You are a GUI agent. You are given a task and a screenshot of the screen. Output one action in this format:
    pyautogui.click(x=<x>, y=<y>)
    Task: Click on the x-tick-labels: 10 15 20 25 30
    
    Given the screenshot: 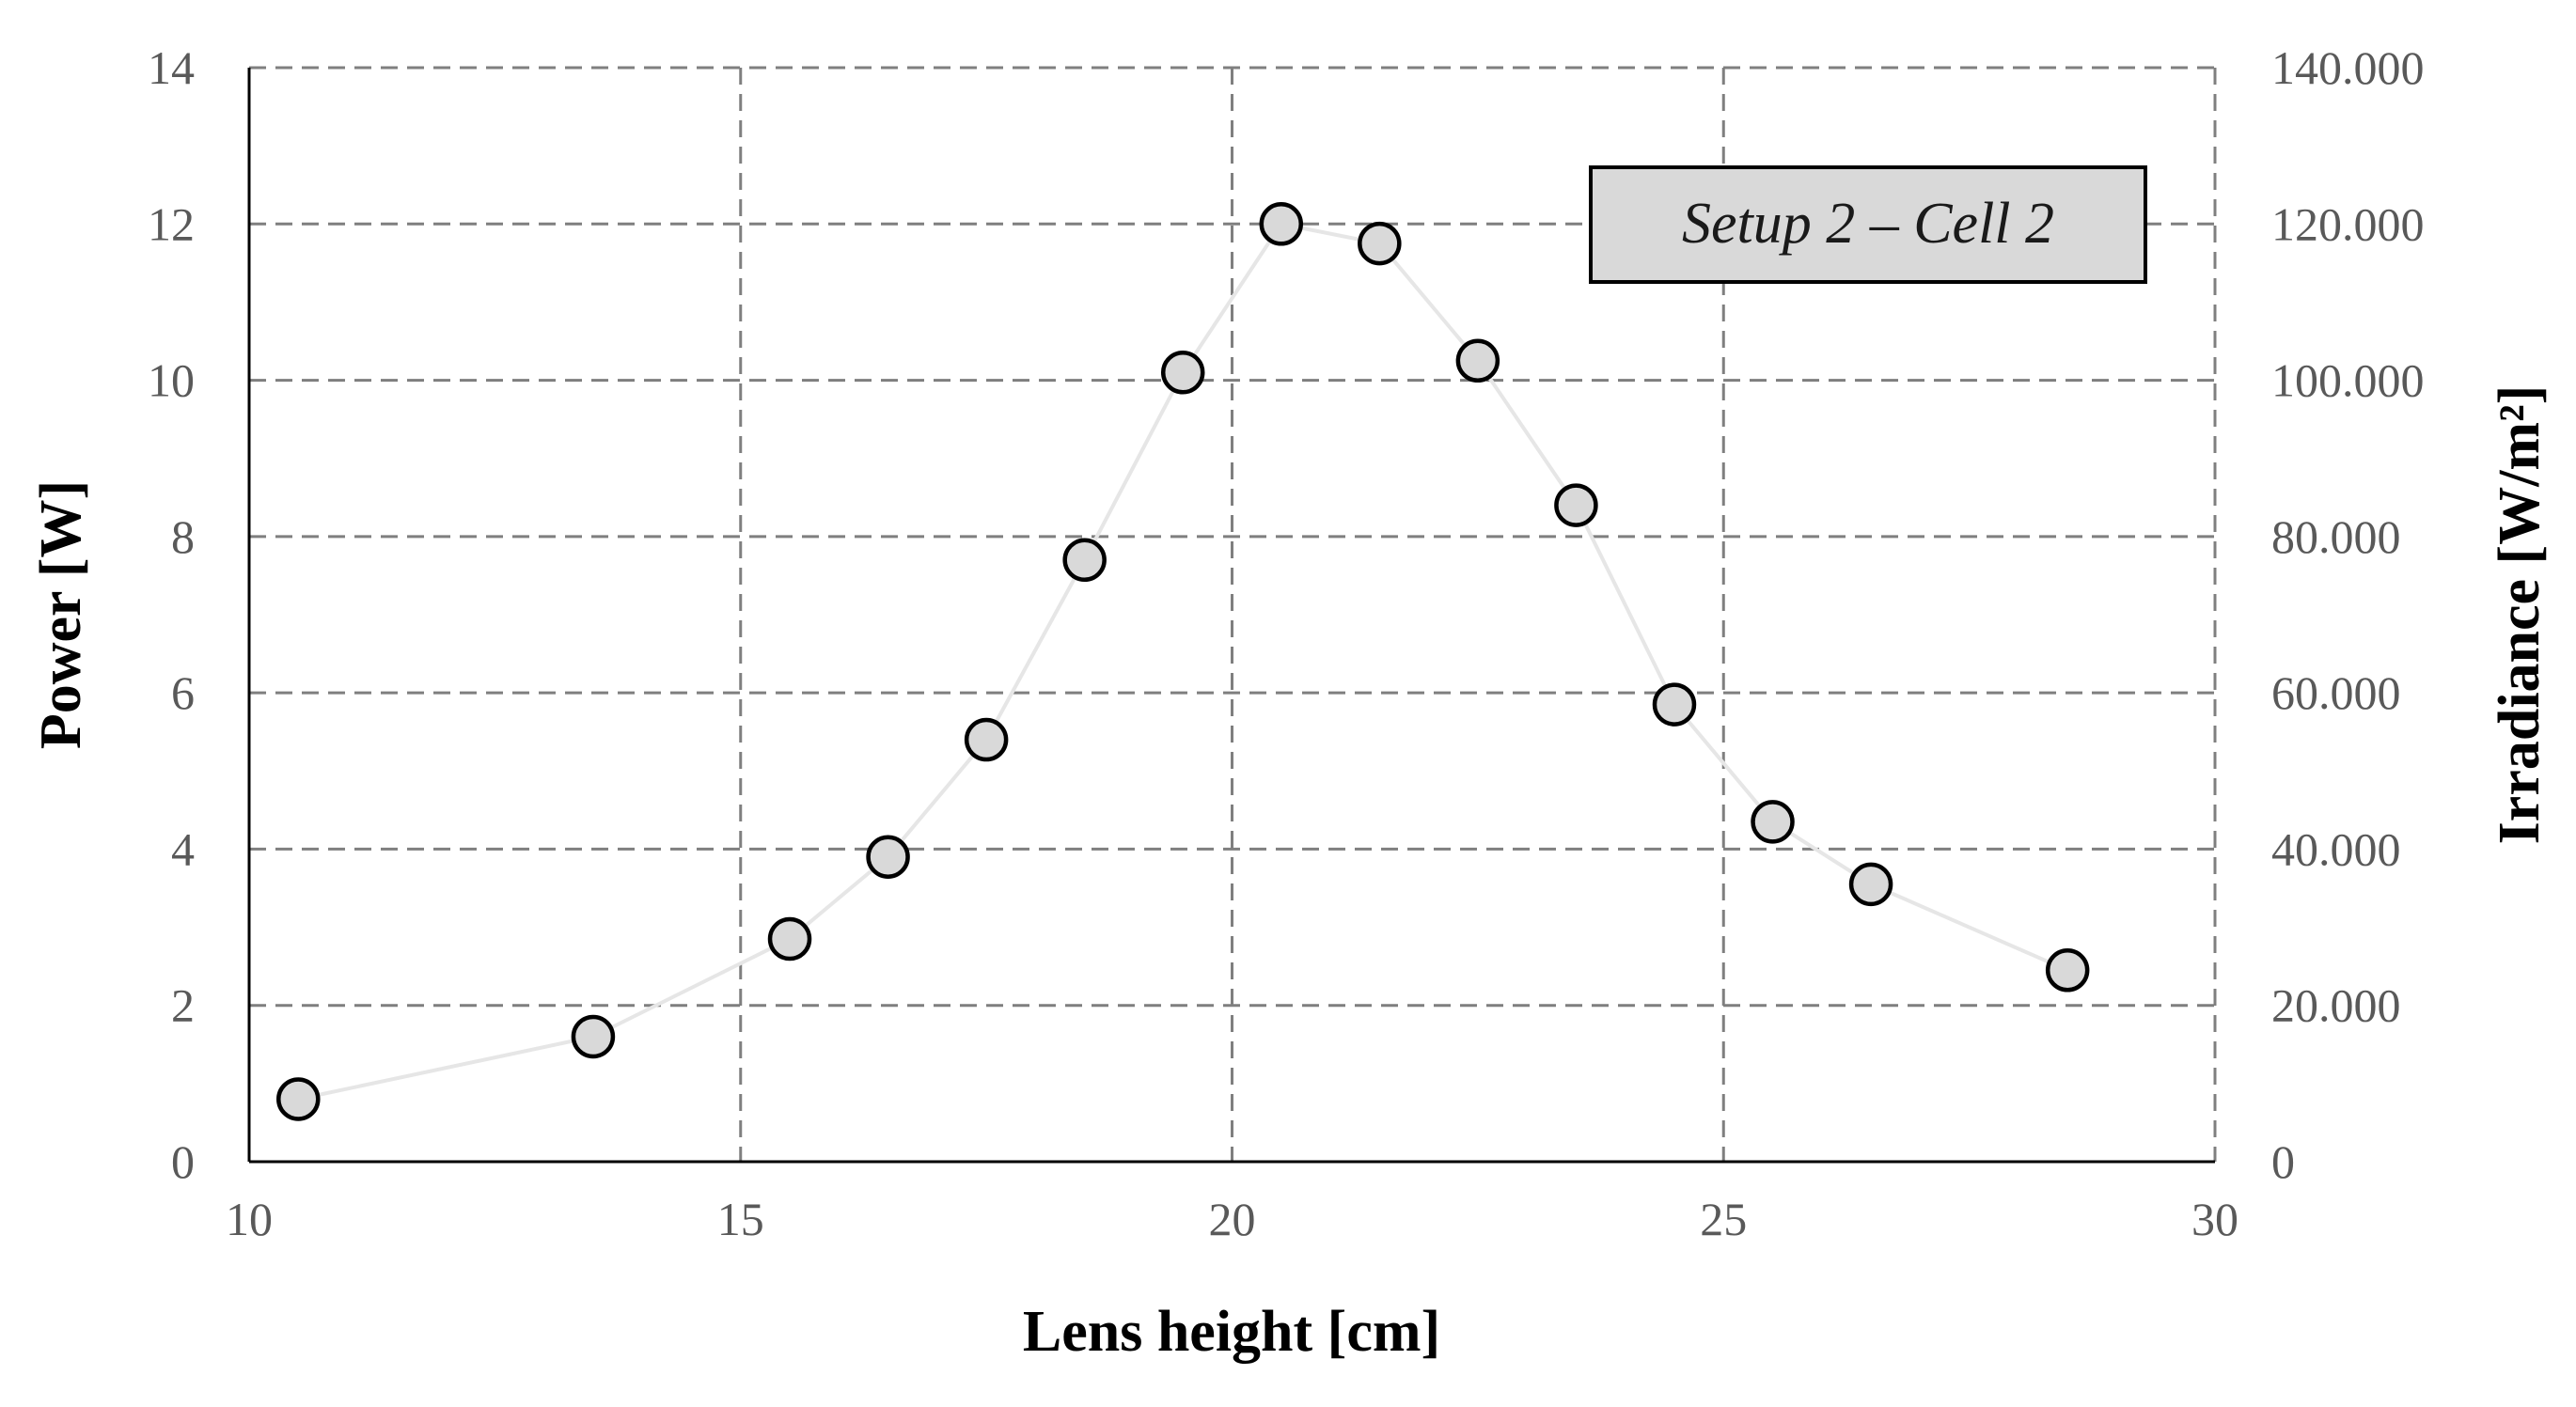 What is the action you would take?
    pyautogui.click(x=1232, y=1219)
    